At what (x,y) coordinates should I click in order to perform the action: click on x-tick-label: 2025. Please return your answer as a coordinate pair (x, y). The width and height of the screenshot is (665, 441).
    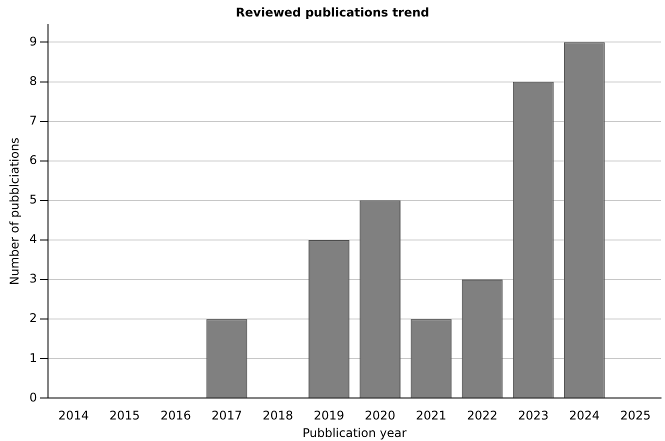
    Looking at the image, I should click on (635, 415).